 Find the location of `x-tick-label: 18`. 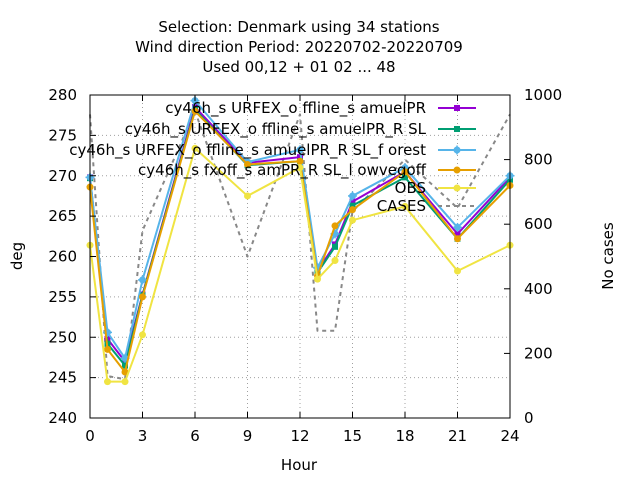

x-tick-label: 18 is located at coordinates (404, 436).